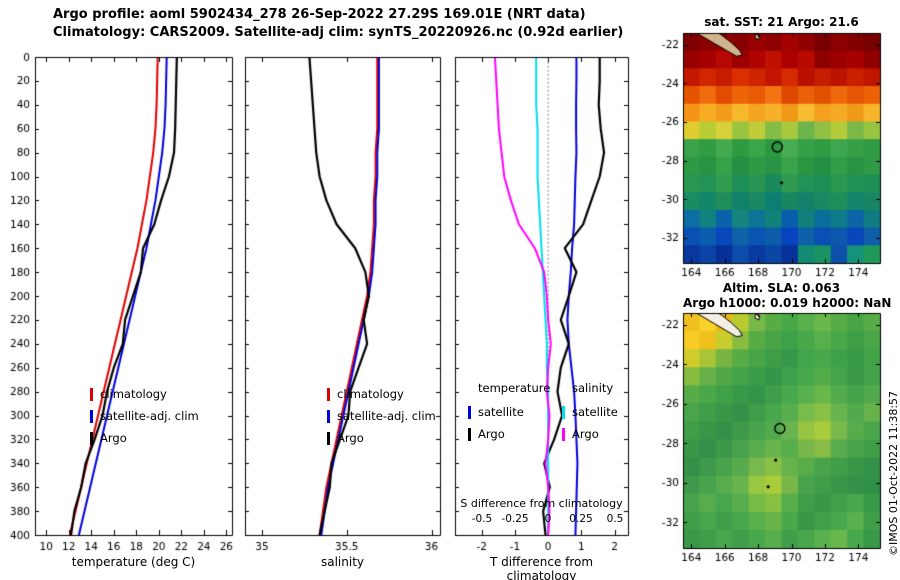 The height and width of the screenshot is (580, 900). Describe the element at coordinates (515, 519) in the screenshot. I see `s-axis-tick: -0.25` at that location.